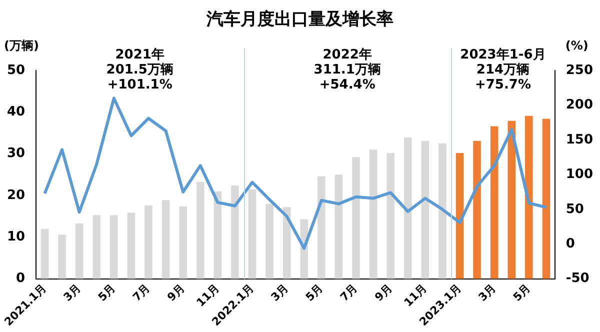 This screenshot has width=600, height=332. Describe the element at coordinates (580, 70) in the screenshot. I see `y2-tick-label: 250` at that location.